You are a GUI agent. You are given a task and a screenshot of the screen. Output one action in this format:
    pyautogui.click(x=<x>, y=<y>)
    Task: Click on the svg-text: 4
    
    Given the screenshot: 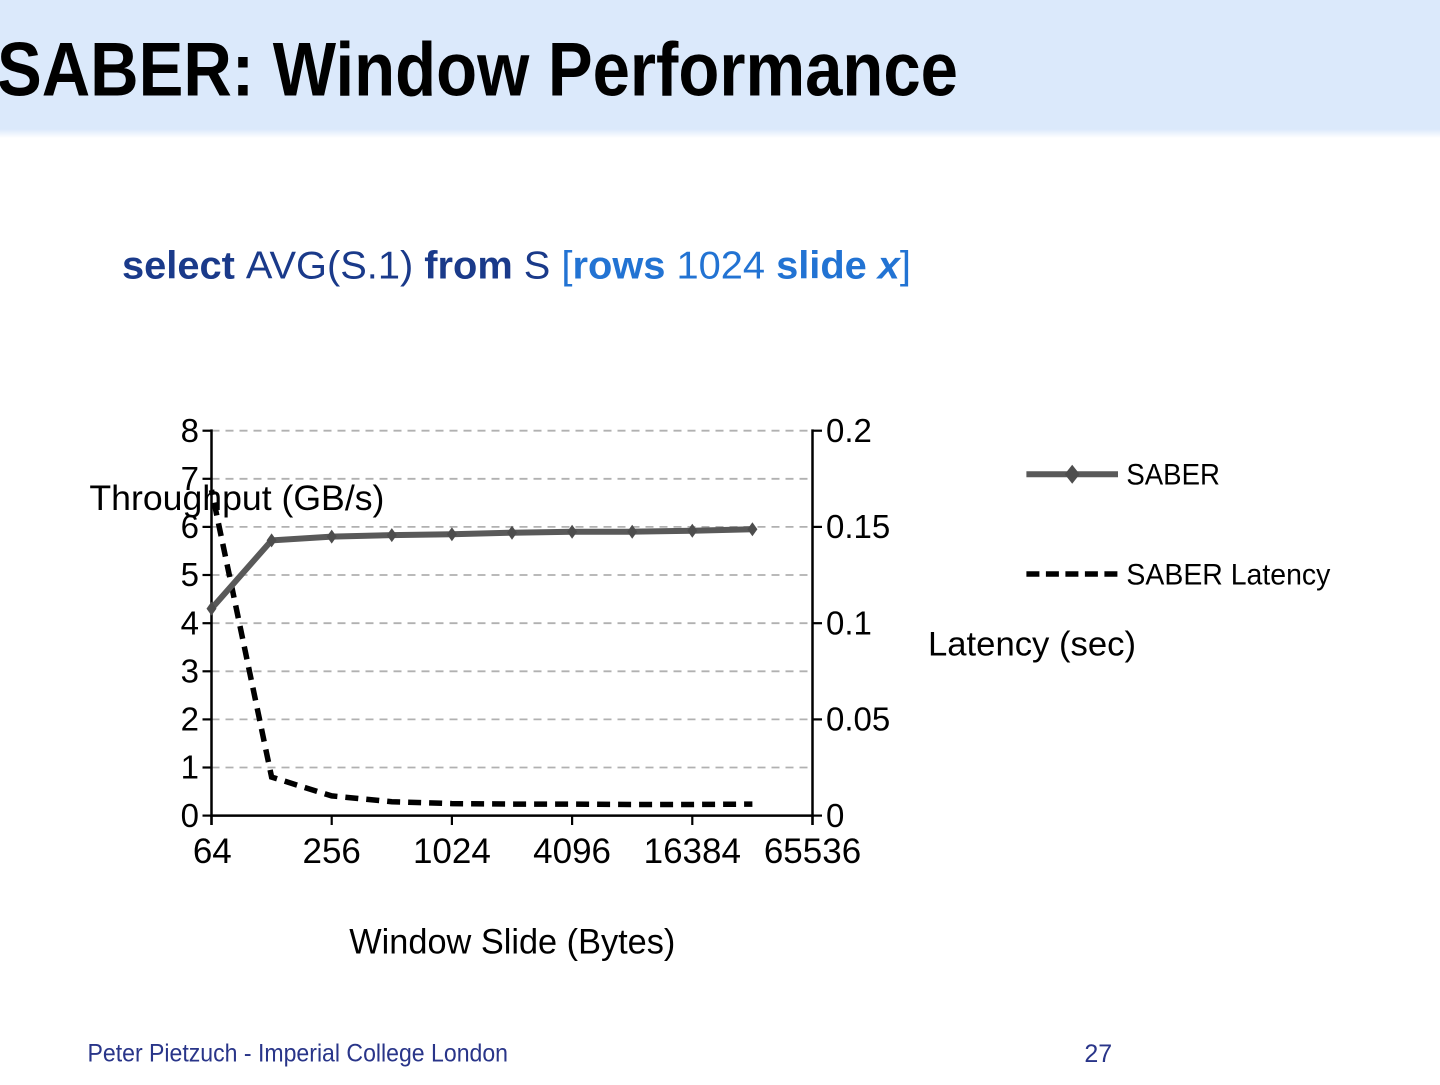 What is the action you would take?
    pyautogui.click(x=190, y=622)
    